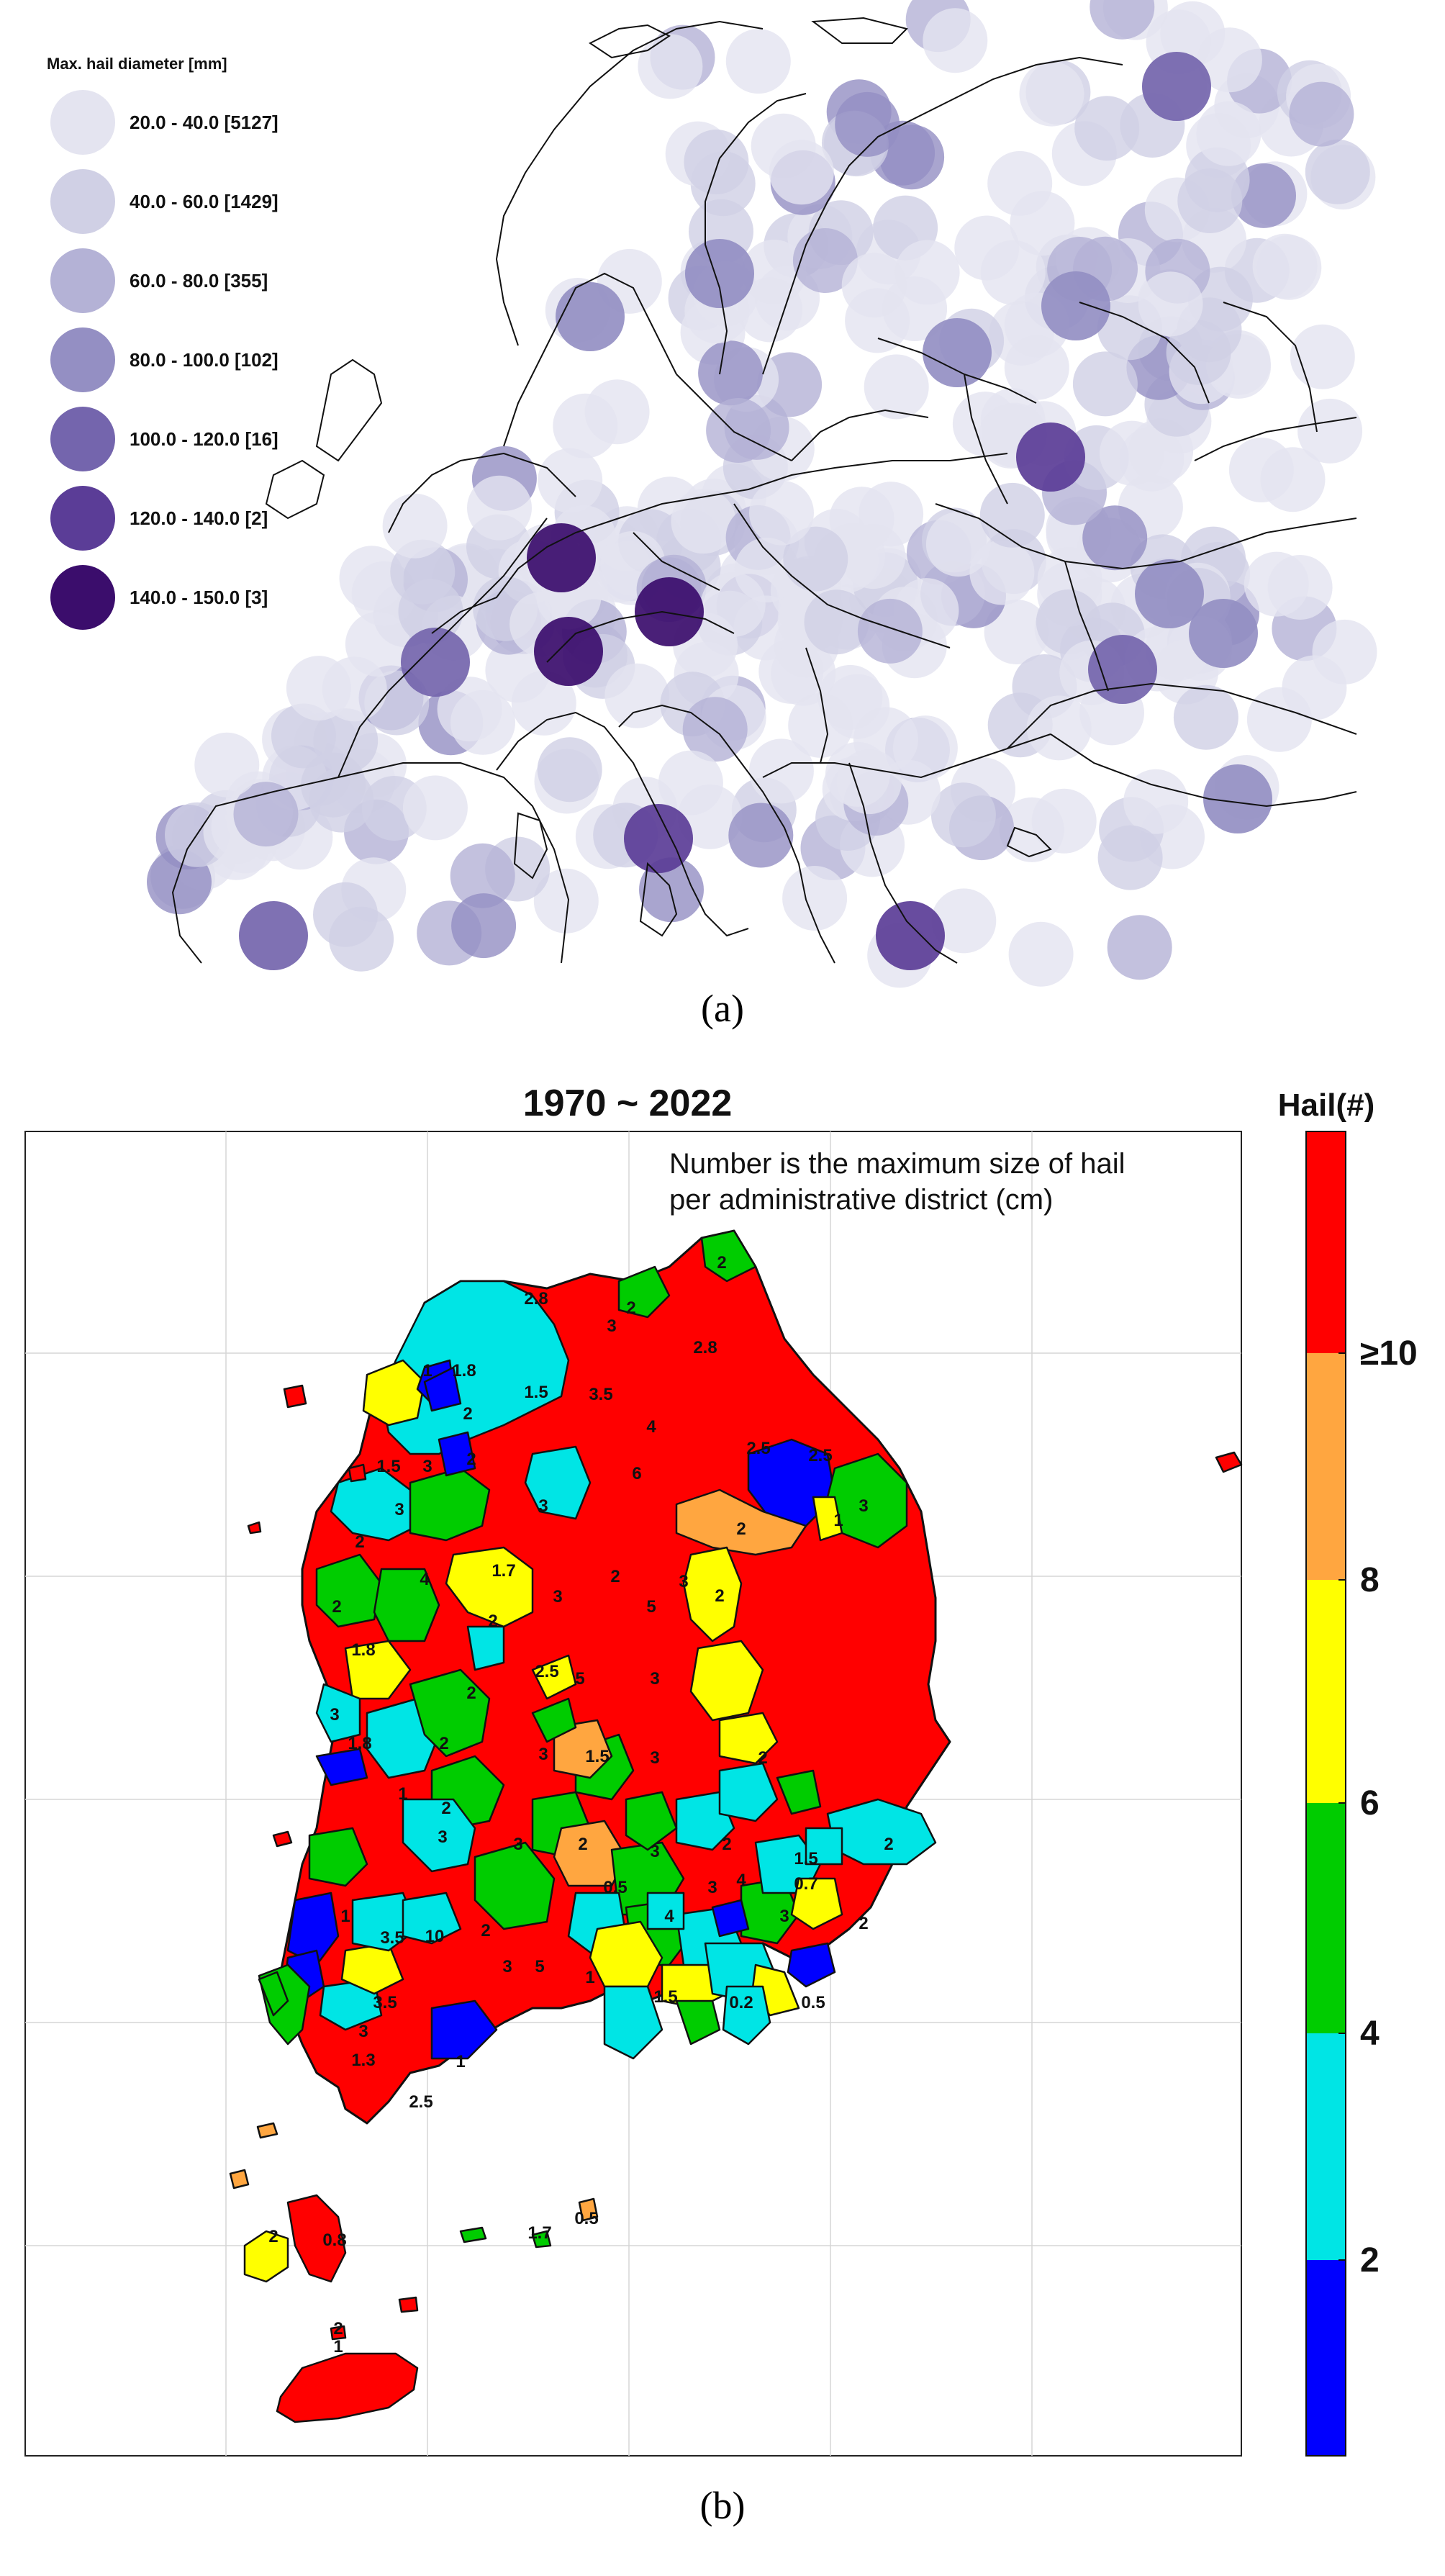 The height and width of the screenshot is (2576, 1445). What do you see at coordinates (1389, 1353) in the screenshot?
I see `colorbar-tick-label: ≥10` at bounding box center [1389, 1353].